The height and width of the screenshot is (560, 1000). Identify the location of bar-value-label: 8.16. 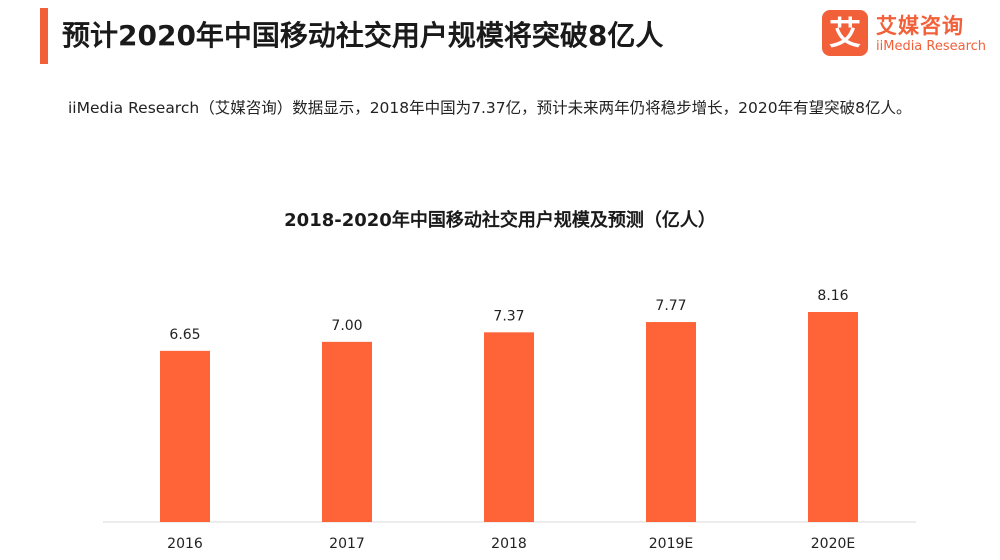
(832, 296).